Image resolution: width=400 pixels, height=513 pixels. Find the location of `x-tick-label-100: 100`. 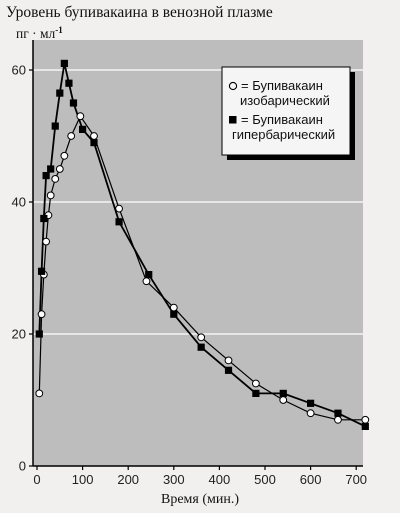

x-tick-label-100: 100 is located at coordinates (83, 479).